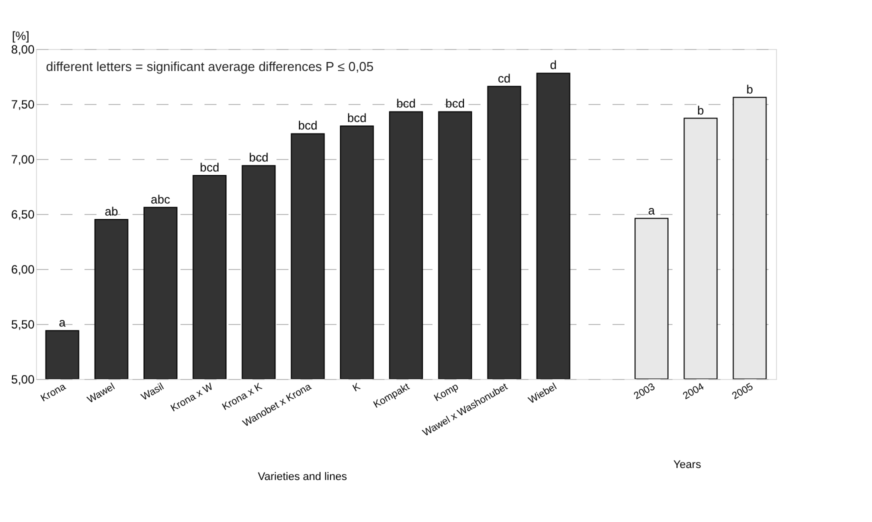  I want to click on data-label: d, so click(553, 65).